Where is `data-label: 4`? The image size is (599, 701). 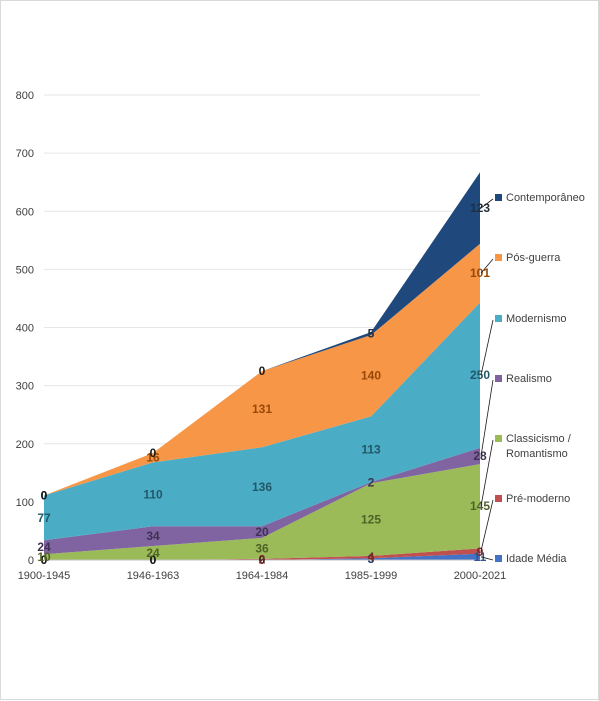
data-label: 4 is located at coordinates (371, 557).